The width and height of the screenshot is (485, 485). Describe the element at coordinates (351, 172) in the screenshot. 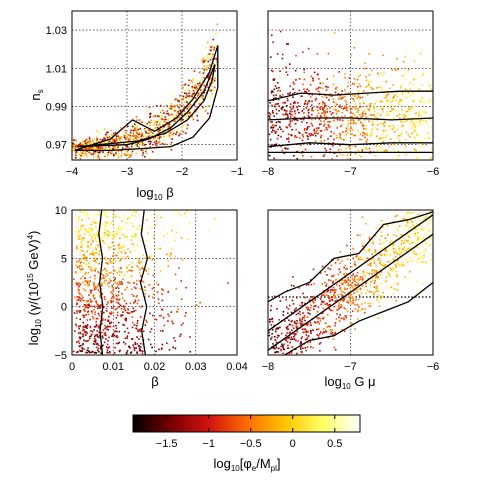

I see `tick-labels: −8 −7 −6` at that location.